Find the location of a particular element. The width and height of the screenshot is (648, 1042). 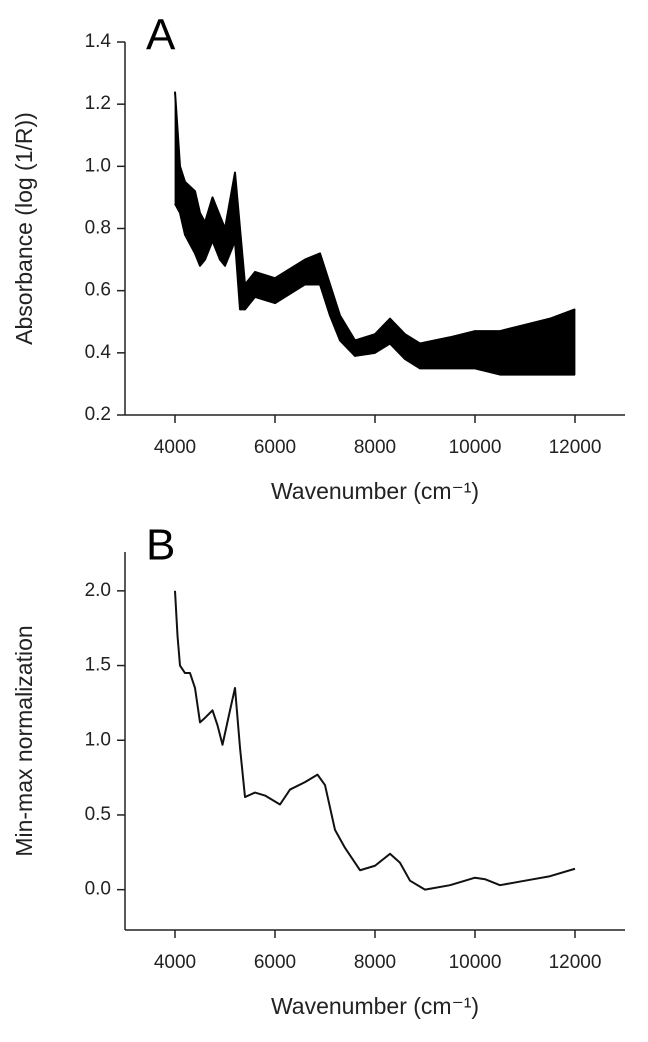

panel-label: B is located at coordinates (160, 545).